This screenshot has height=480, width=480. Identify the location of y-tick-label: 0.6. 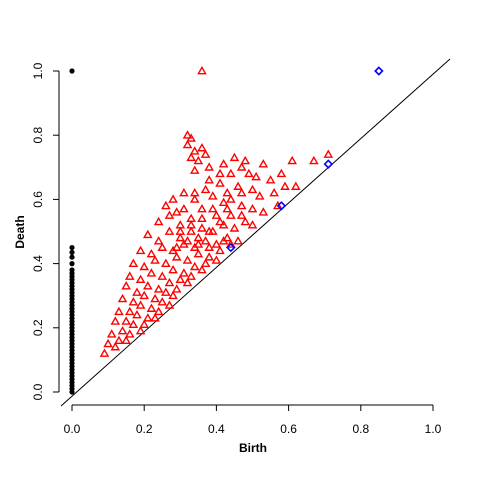
(38, 199).